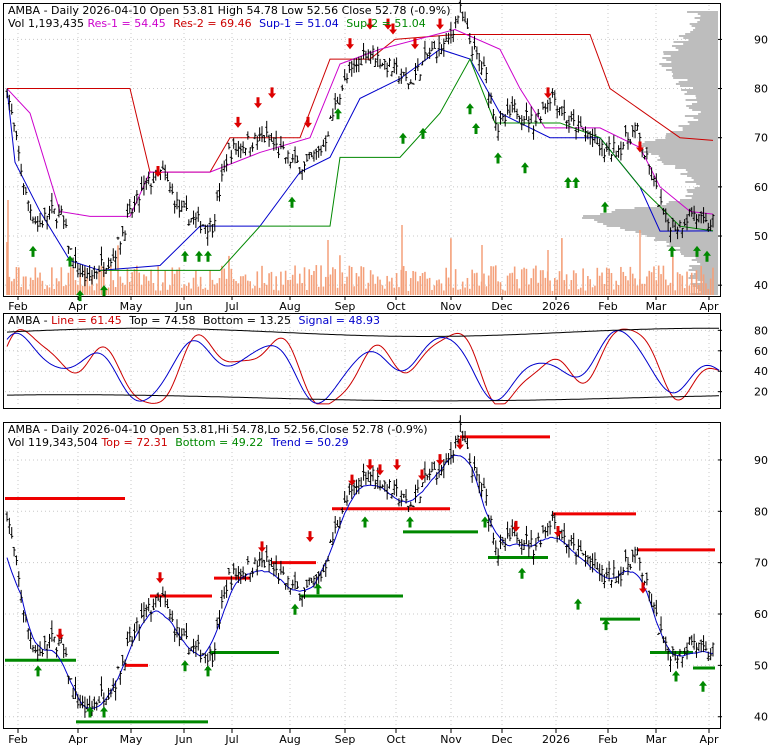 Image resolution: width=780 pixels, height=745 pixels. Describe the element at coordinates (761, 563) in the screenshot. I see `bot-y-label-2: 70` at that location.